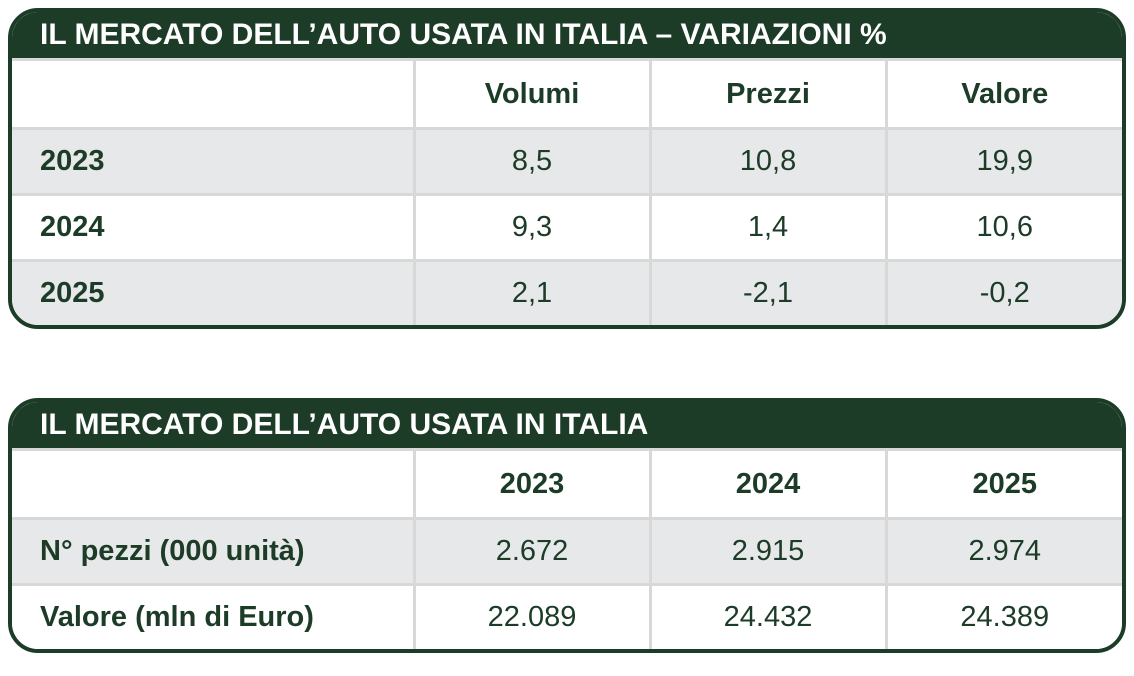 The image size is (1134, 676). Describe the element at coordinates (214, 616) in the screenshot. I see `row-label-valore: Valore (mln di Euro)` at that location.